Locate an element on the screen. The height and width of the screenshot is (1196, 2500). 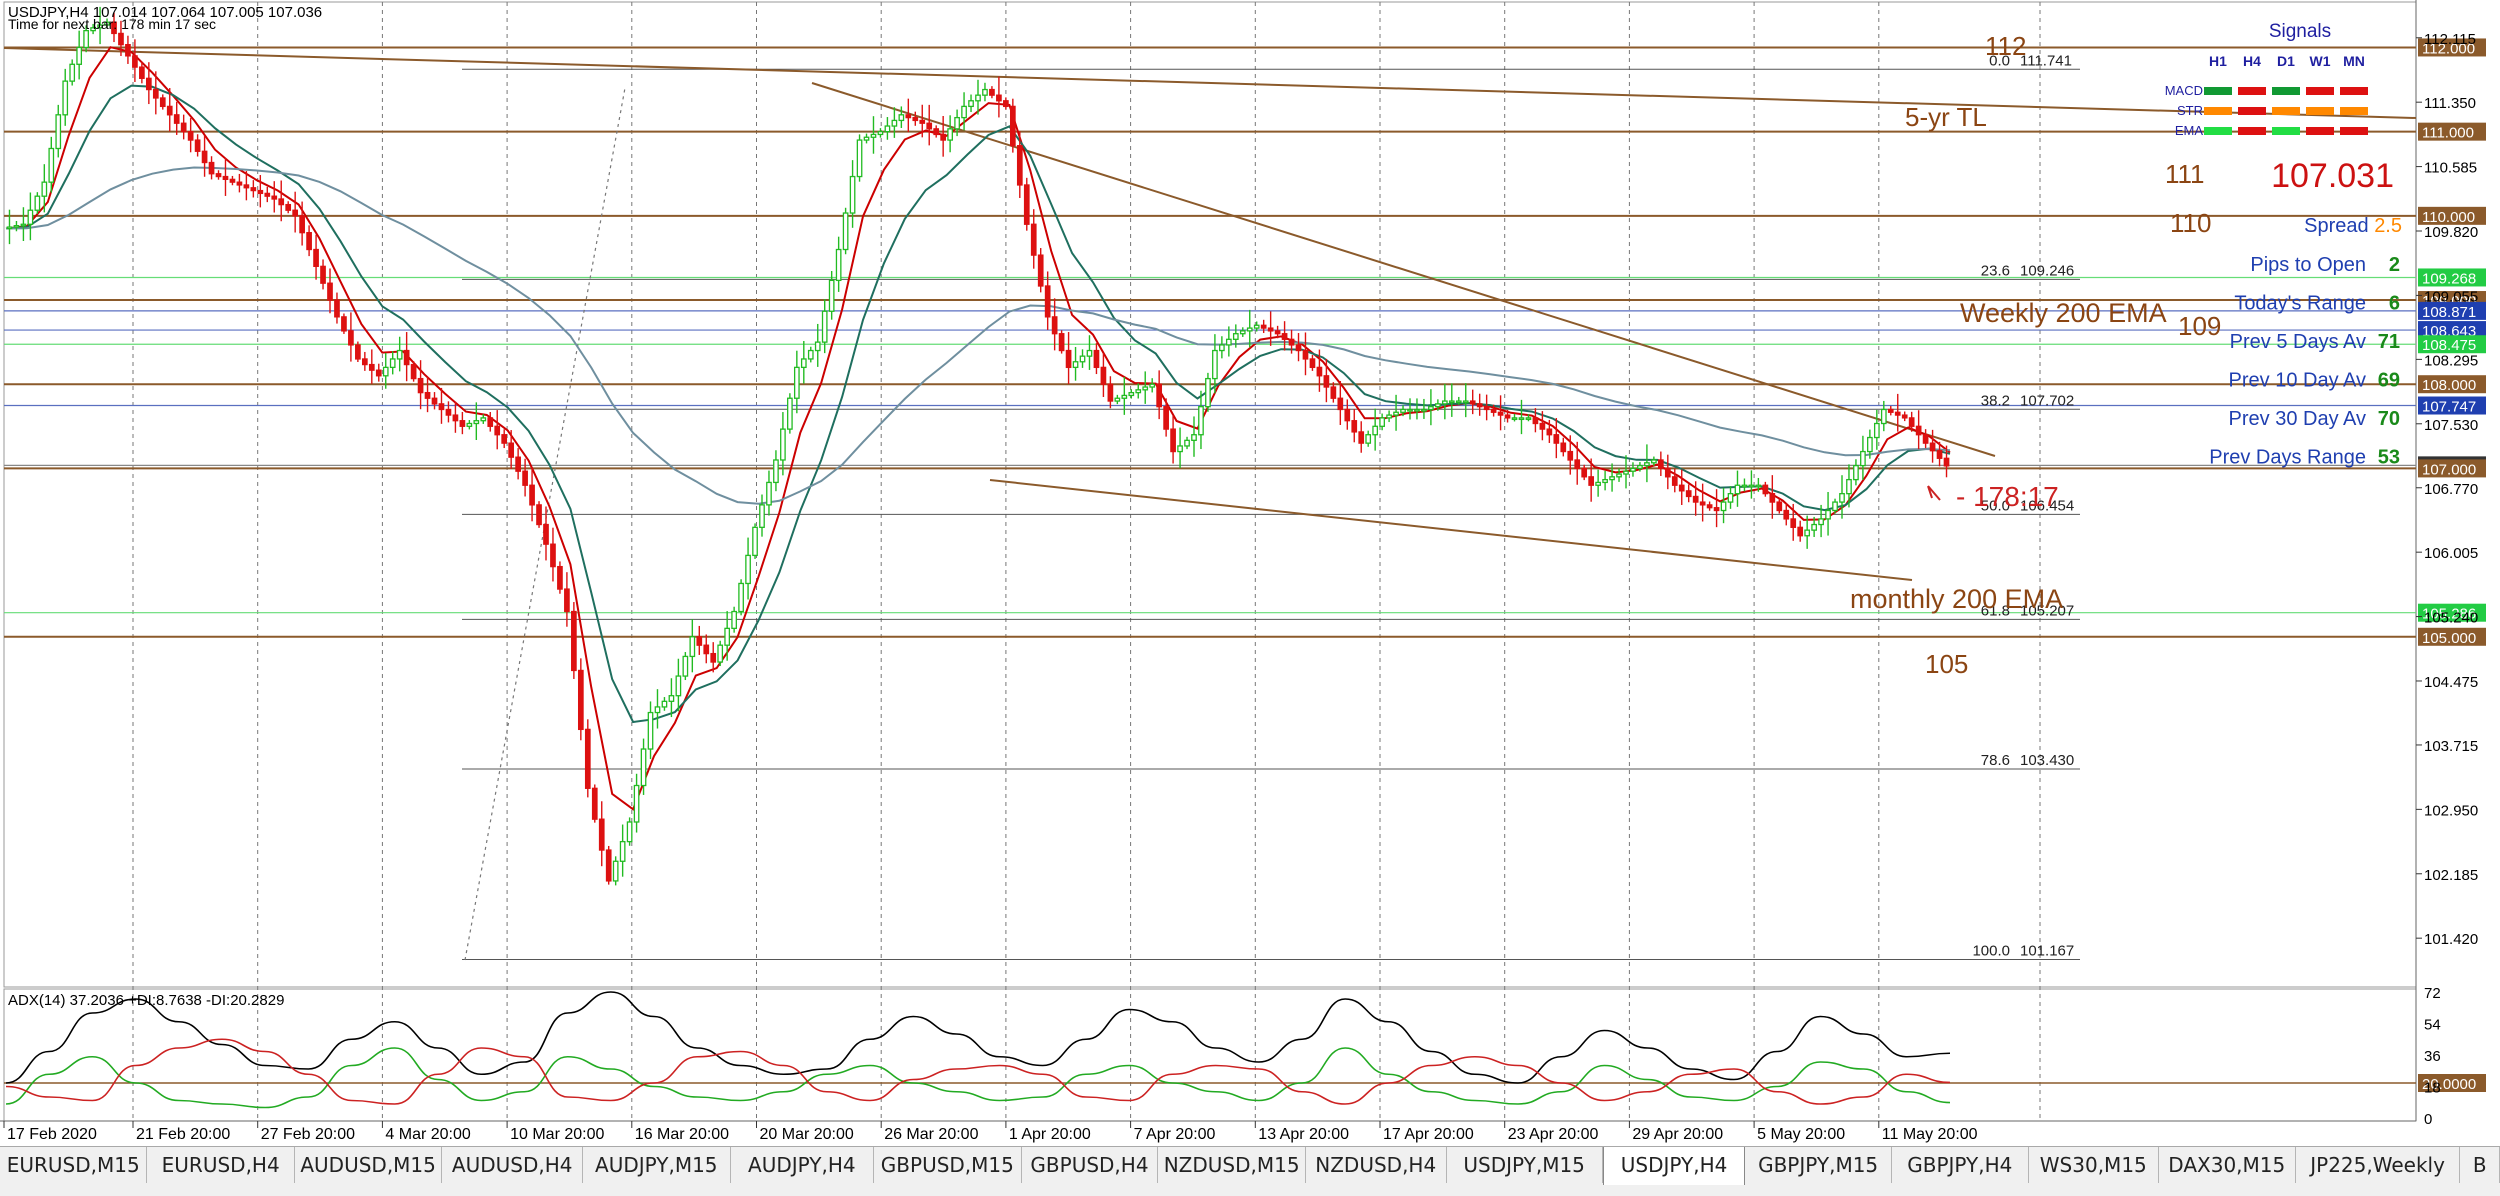
tab-gbpusd-m15: GBPUSD,M15 is located at coordinates (948, 1165).